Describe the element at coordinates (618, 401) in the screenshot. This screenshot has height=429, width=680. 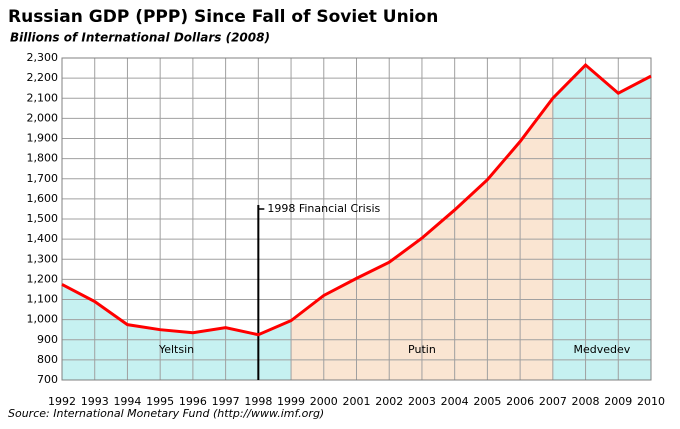
I see `x-tick-label: 2009` at that location.